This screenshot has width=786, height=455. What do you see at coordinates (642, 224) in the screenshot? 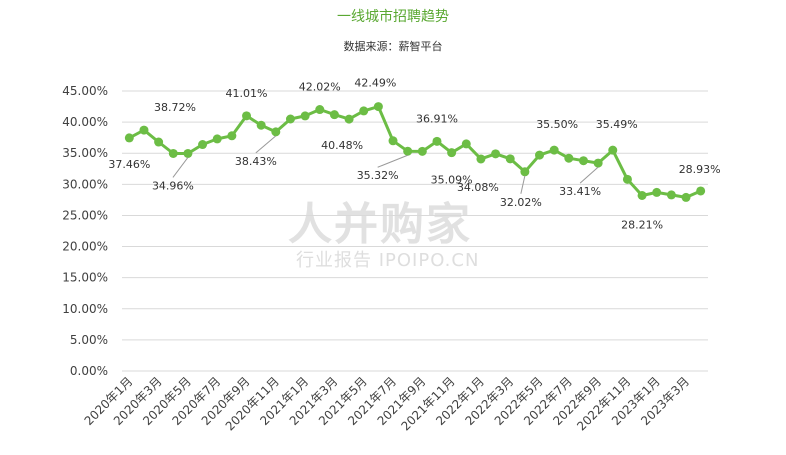
I see `data-label: 28.21%` at bounding box center [642, 224].